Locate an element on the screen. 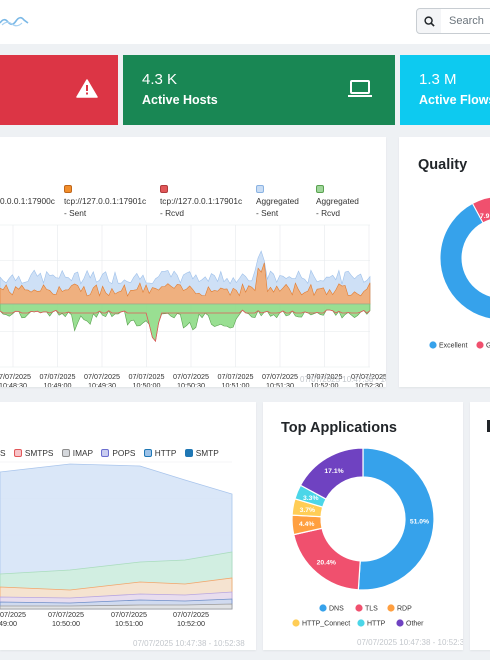 This screenshot has height=660, width=490. apps-slice-other is located at coordinates (331, 473).